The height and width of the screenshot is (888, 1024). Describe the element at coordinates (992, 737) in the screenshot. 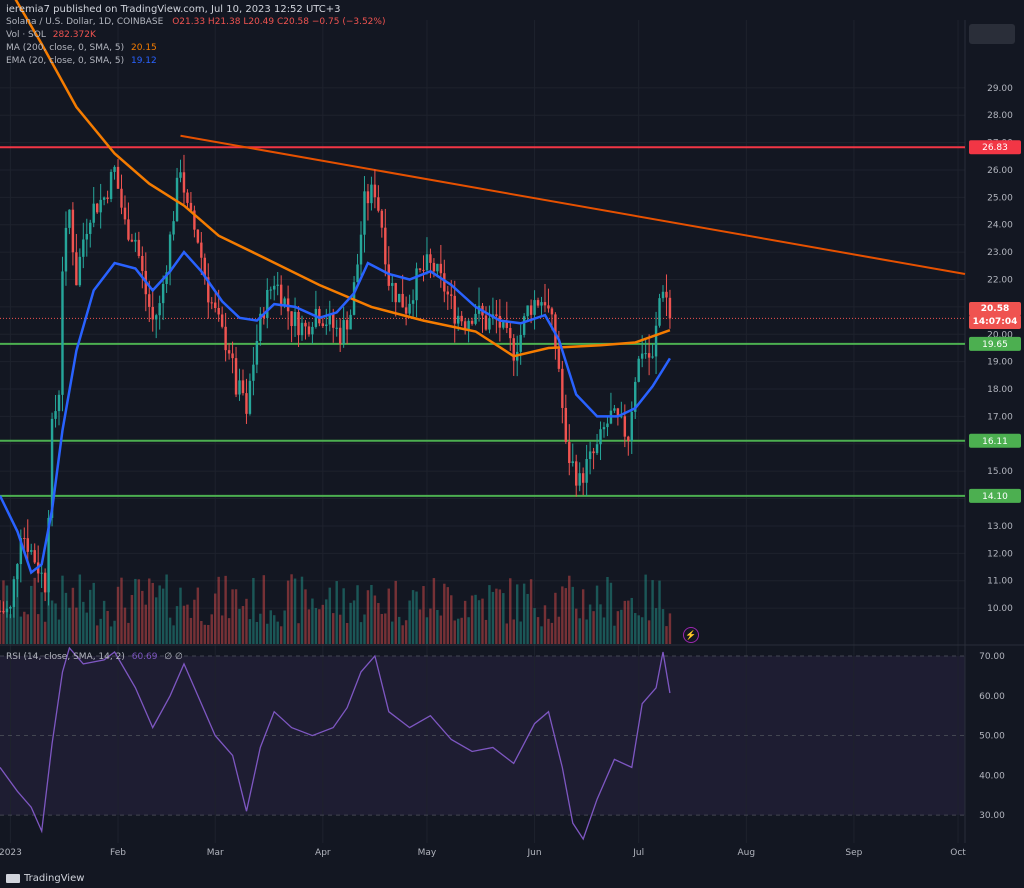

I see `rsi-tick-label: 50.00` at that location.